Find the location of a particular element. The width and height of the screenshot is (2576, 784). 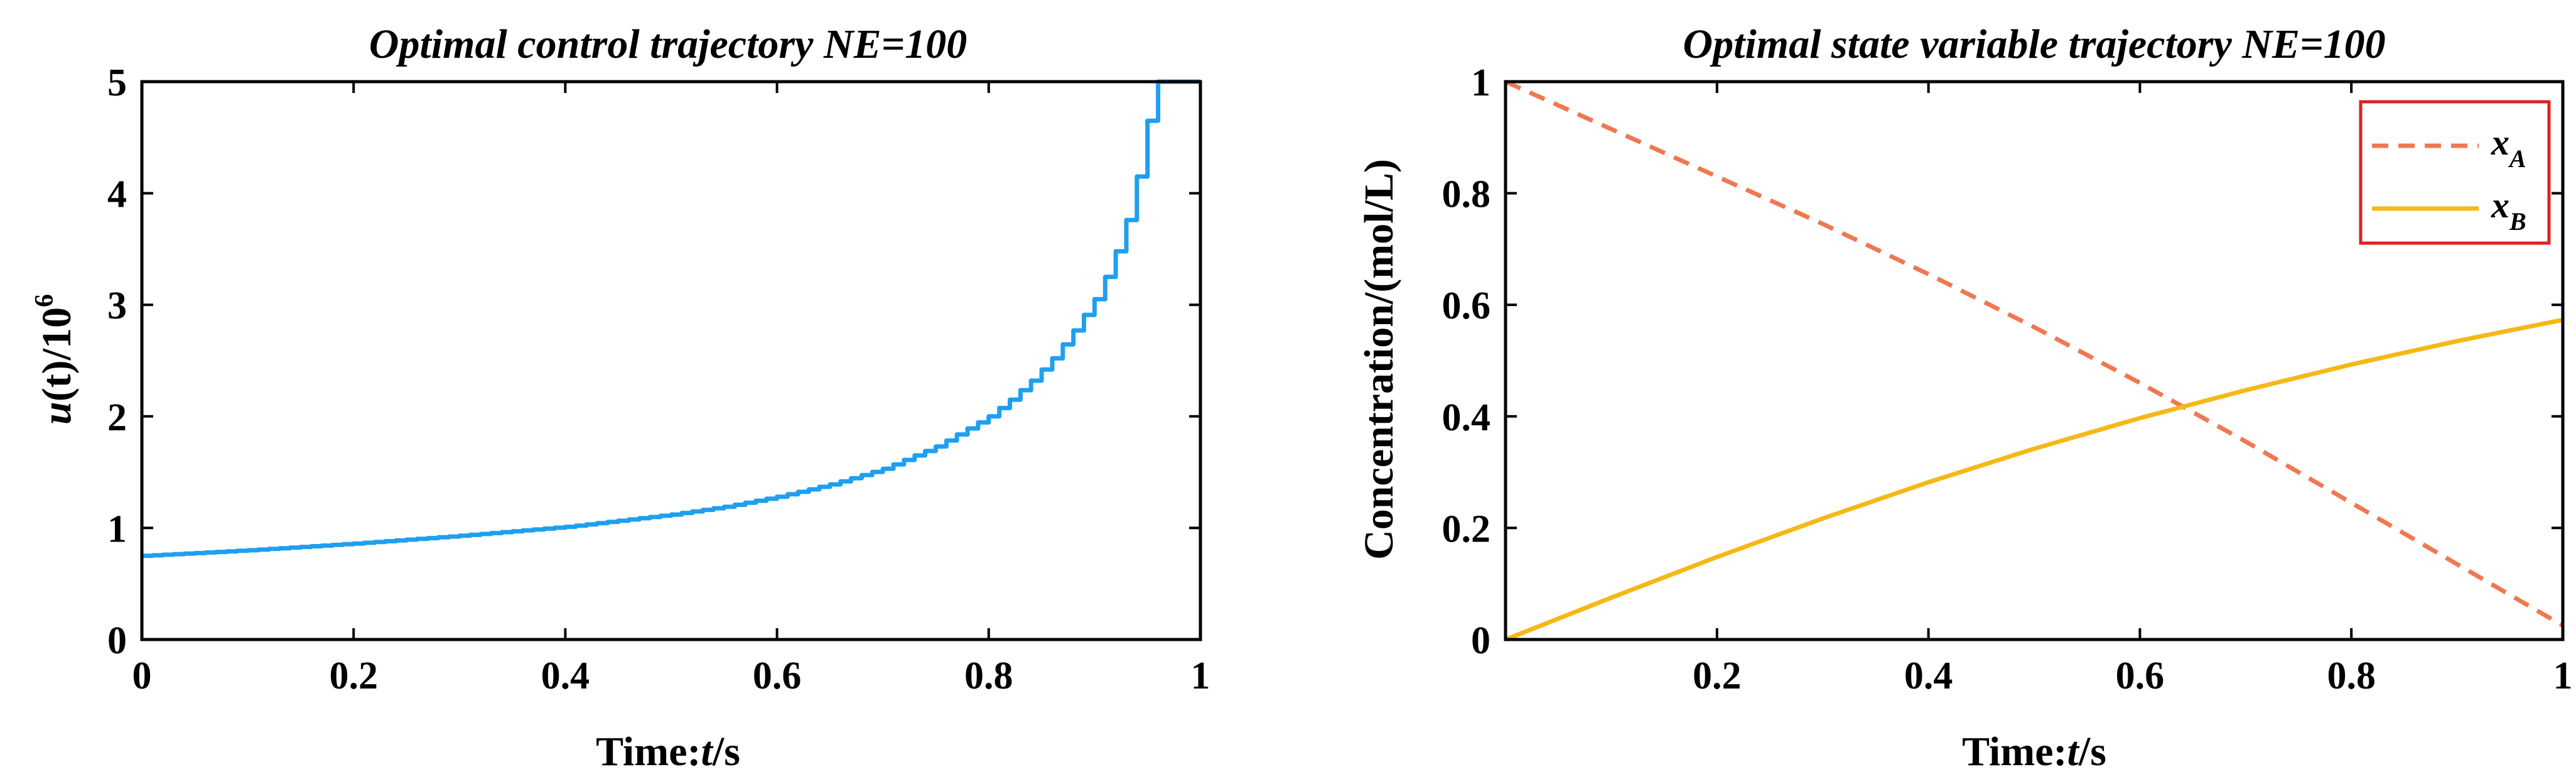

control-y-axis-label-exp: 6 is located at coordinates (44, 300).